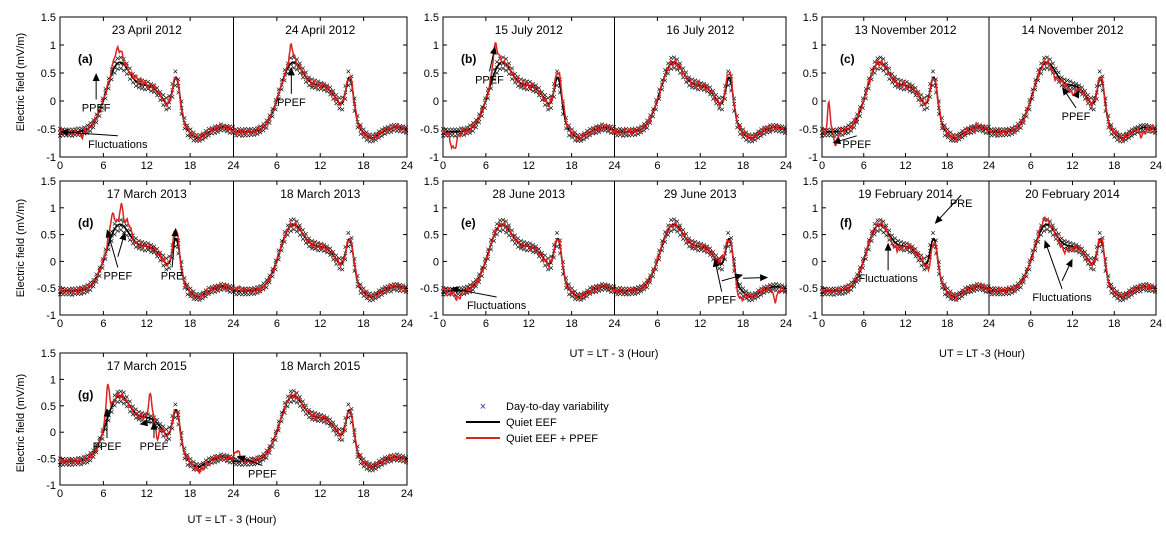 This screenshot has height=533, width=1166. What do you see at coordinates (85, 223) in the screenshot?
I see `panel-label: (d)` at bounding box center [85, 223].